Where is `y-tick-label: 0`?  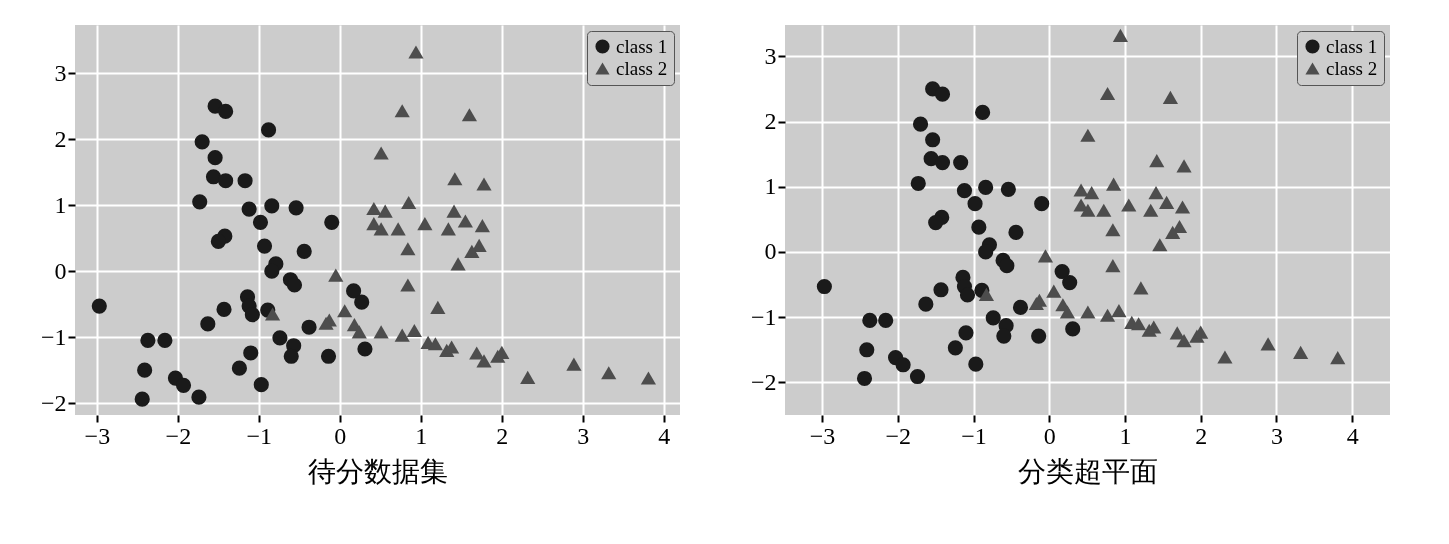 y-tick-label: 0 is located at coordinates (770, 251).